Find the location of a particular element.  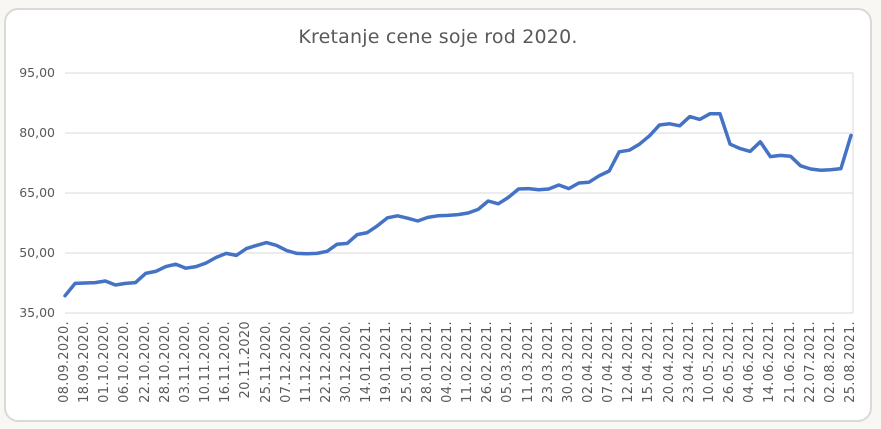

chart-title: Kretanje cene soje rod 2020. is located at coordinates (438, 37).